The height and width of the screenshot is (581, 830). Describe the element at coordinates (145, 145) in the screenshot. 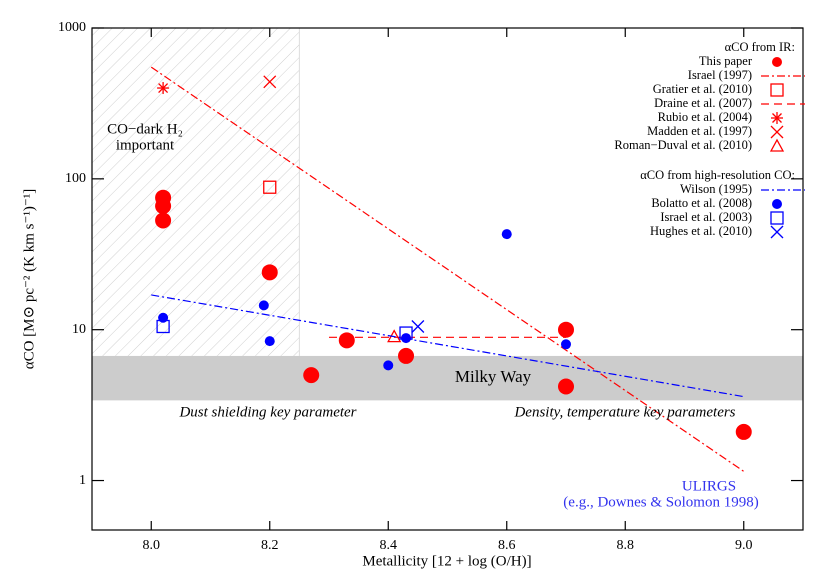

I see `region-label: important` at that location.